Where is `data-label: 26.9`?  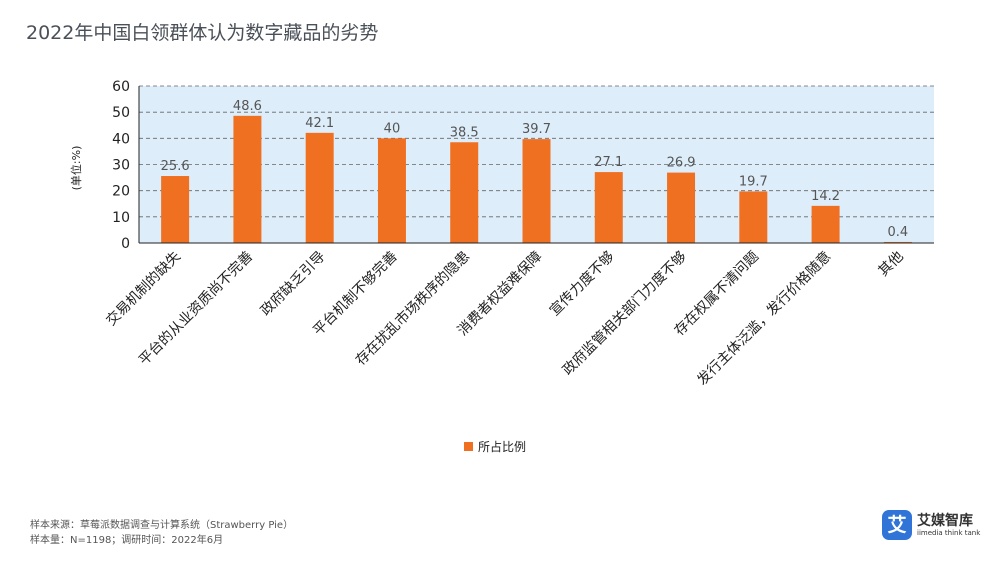 data-label: 26.9 is located at coordinates (681, 163).